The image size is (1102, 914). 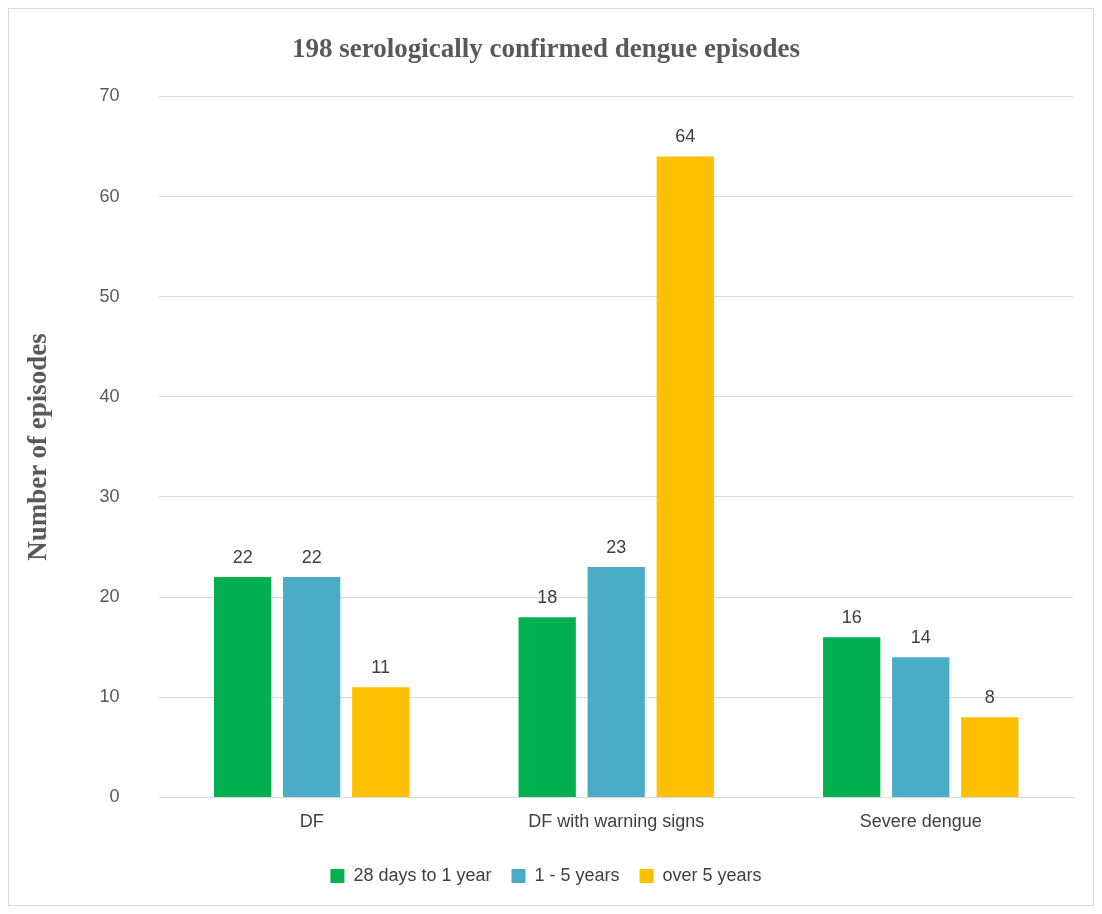 I want to click on chart-title: 198 serologically confirmed dengue episodes, so click(x=546, y=48).